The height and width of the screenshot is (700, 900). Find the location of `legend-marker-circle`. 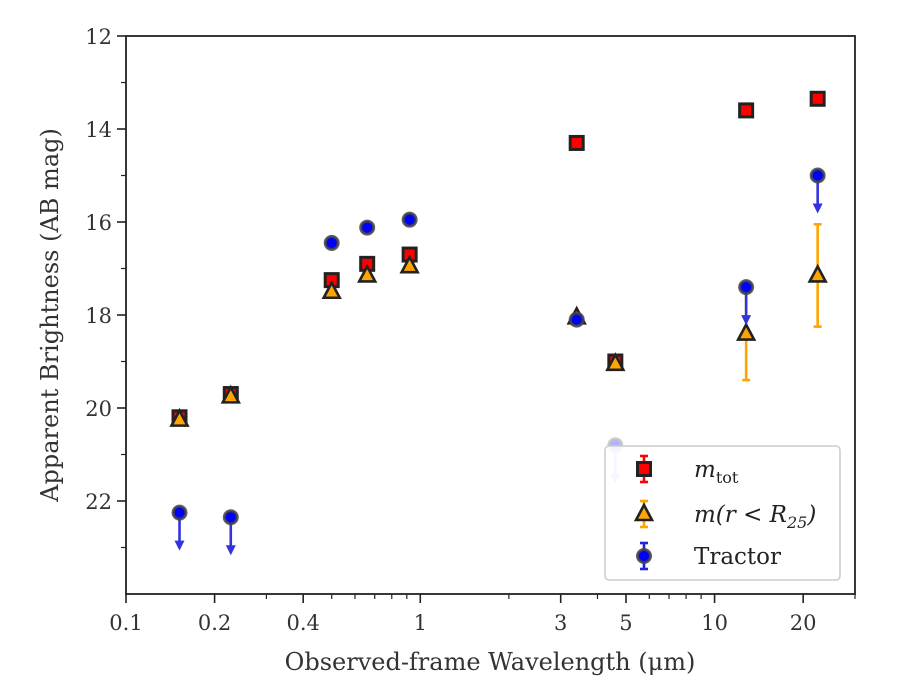

legend-marker-circle is located at coordinates (644, 556).